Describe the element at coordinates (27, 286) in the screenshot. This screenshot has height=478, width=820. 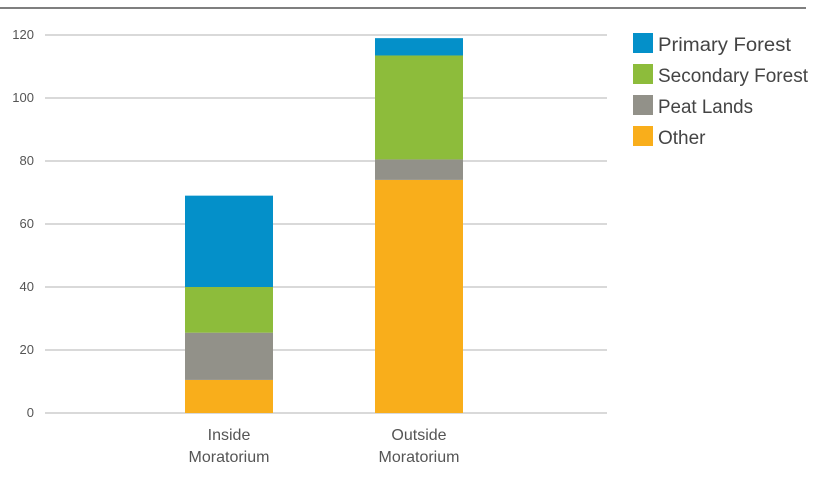
I see `y-tick-label: 40` at that location.